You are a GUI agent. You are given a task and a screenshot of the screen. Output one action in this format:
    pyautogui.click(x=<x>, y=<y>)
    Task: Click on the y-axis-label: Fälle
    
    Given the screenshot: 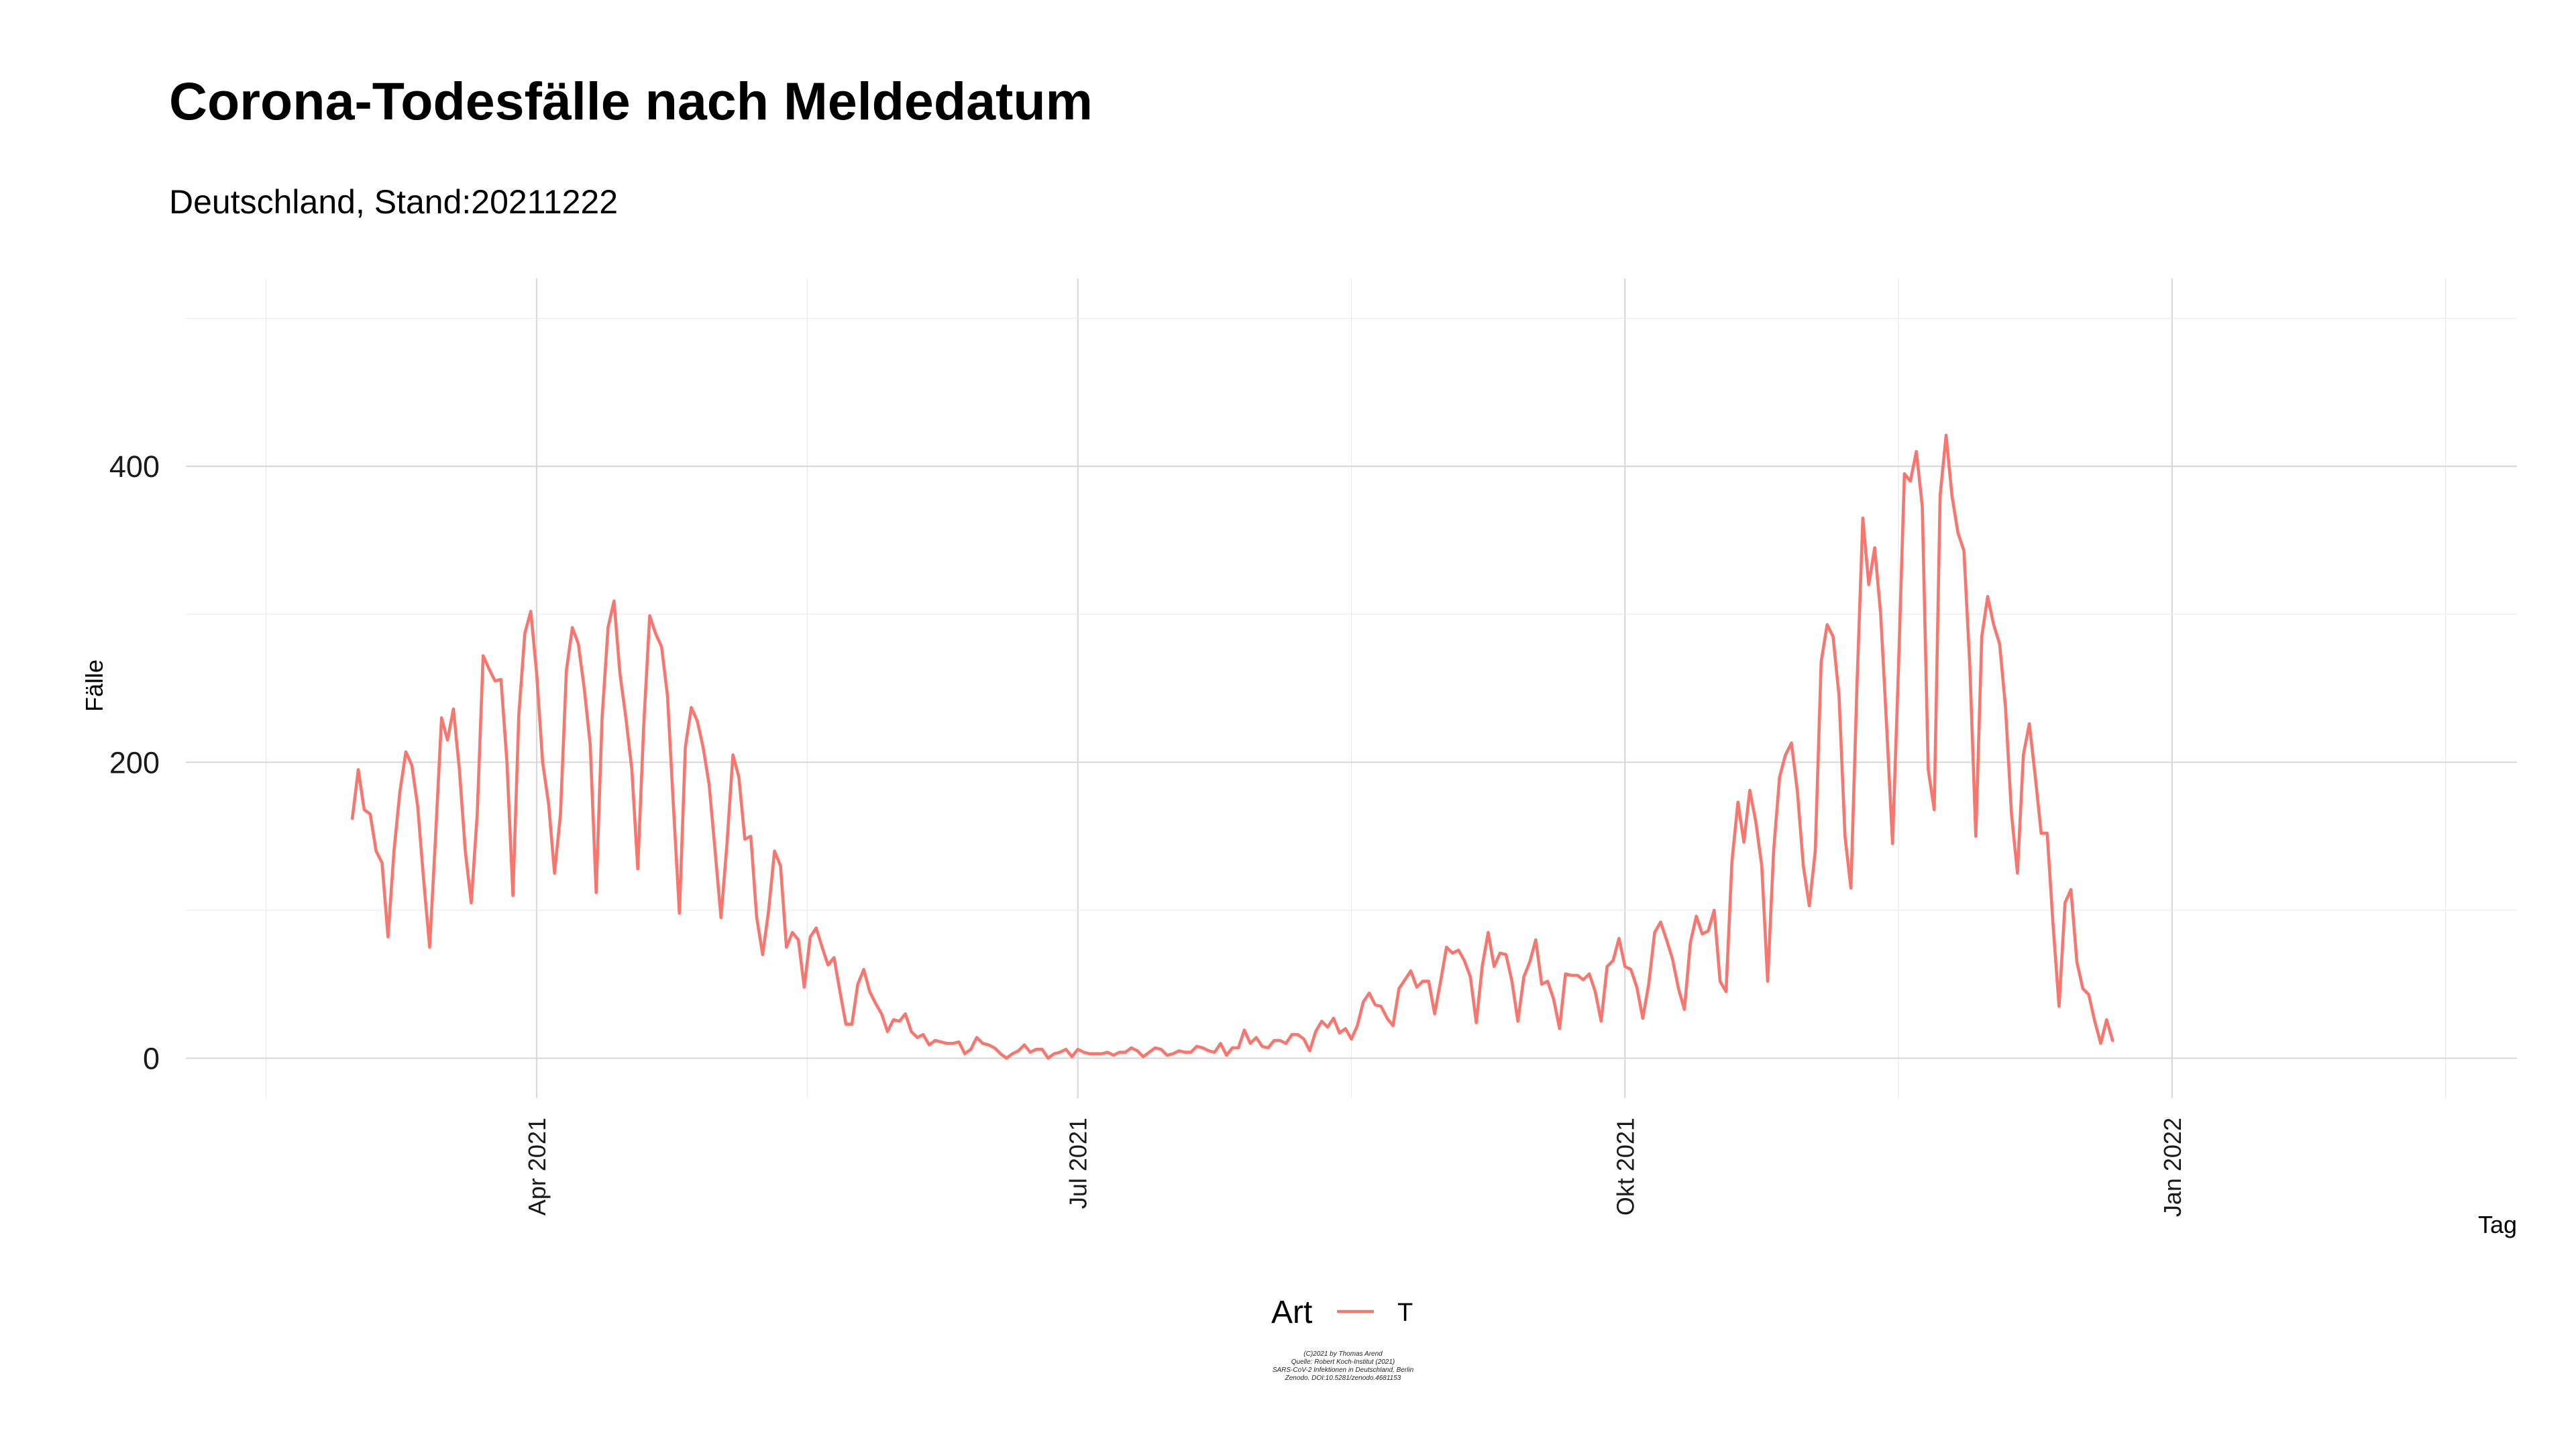 What is the action you would take?
    pyautogui.click(x=94, y=685)
    